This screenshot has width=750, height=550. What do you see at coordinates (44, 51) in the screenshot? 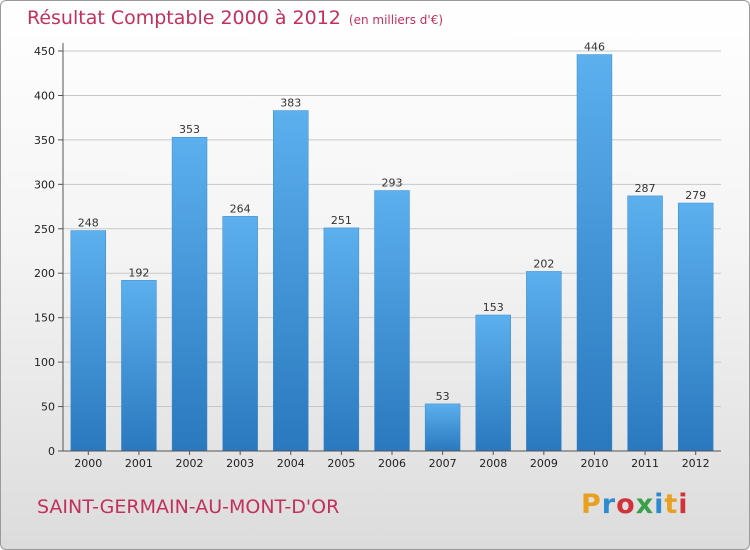
I see `y-tick-label: 450` at bounding box center [44, 51].